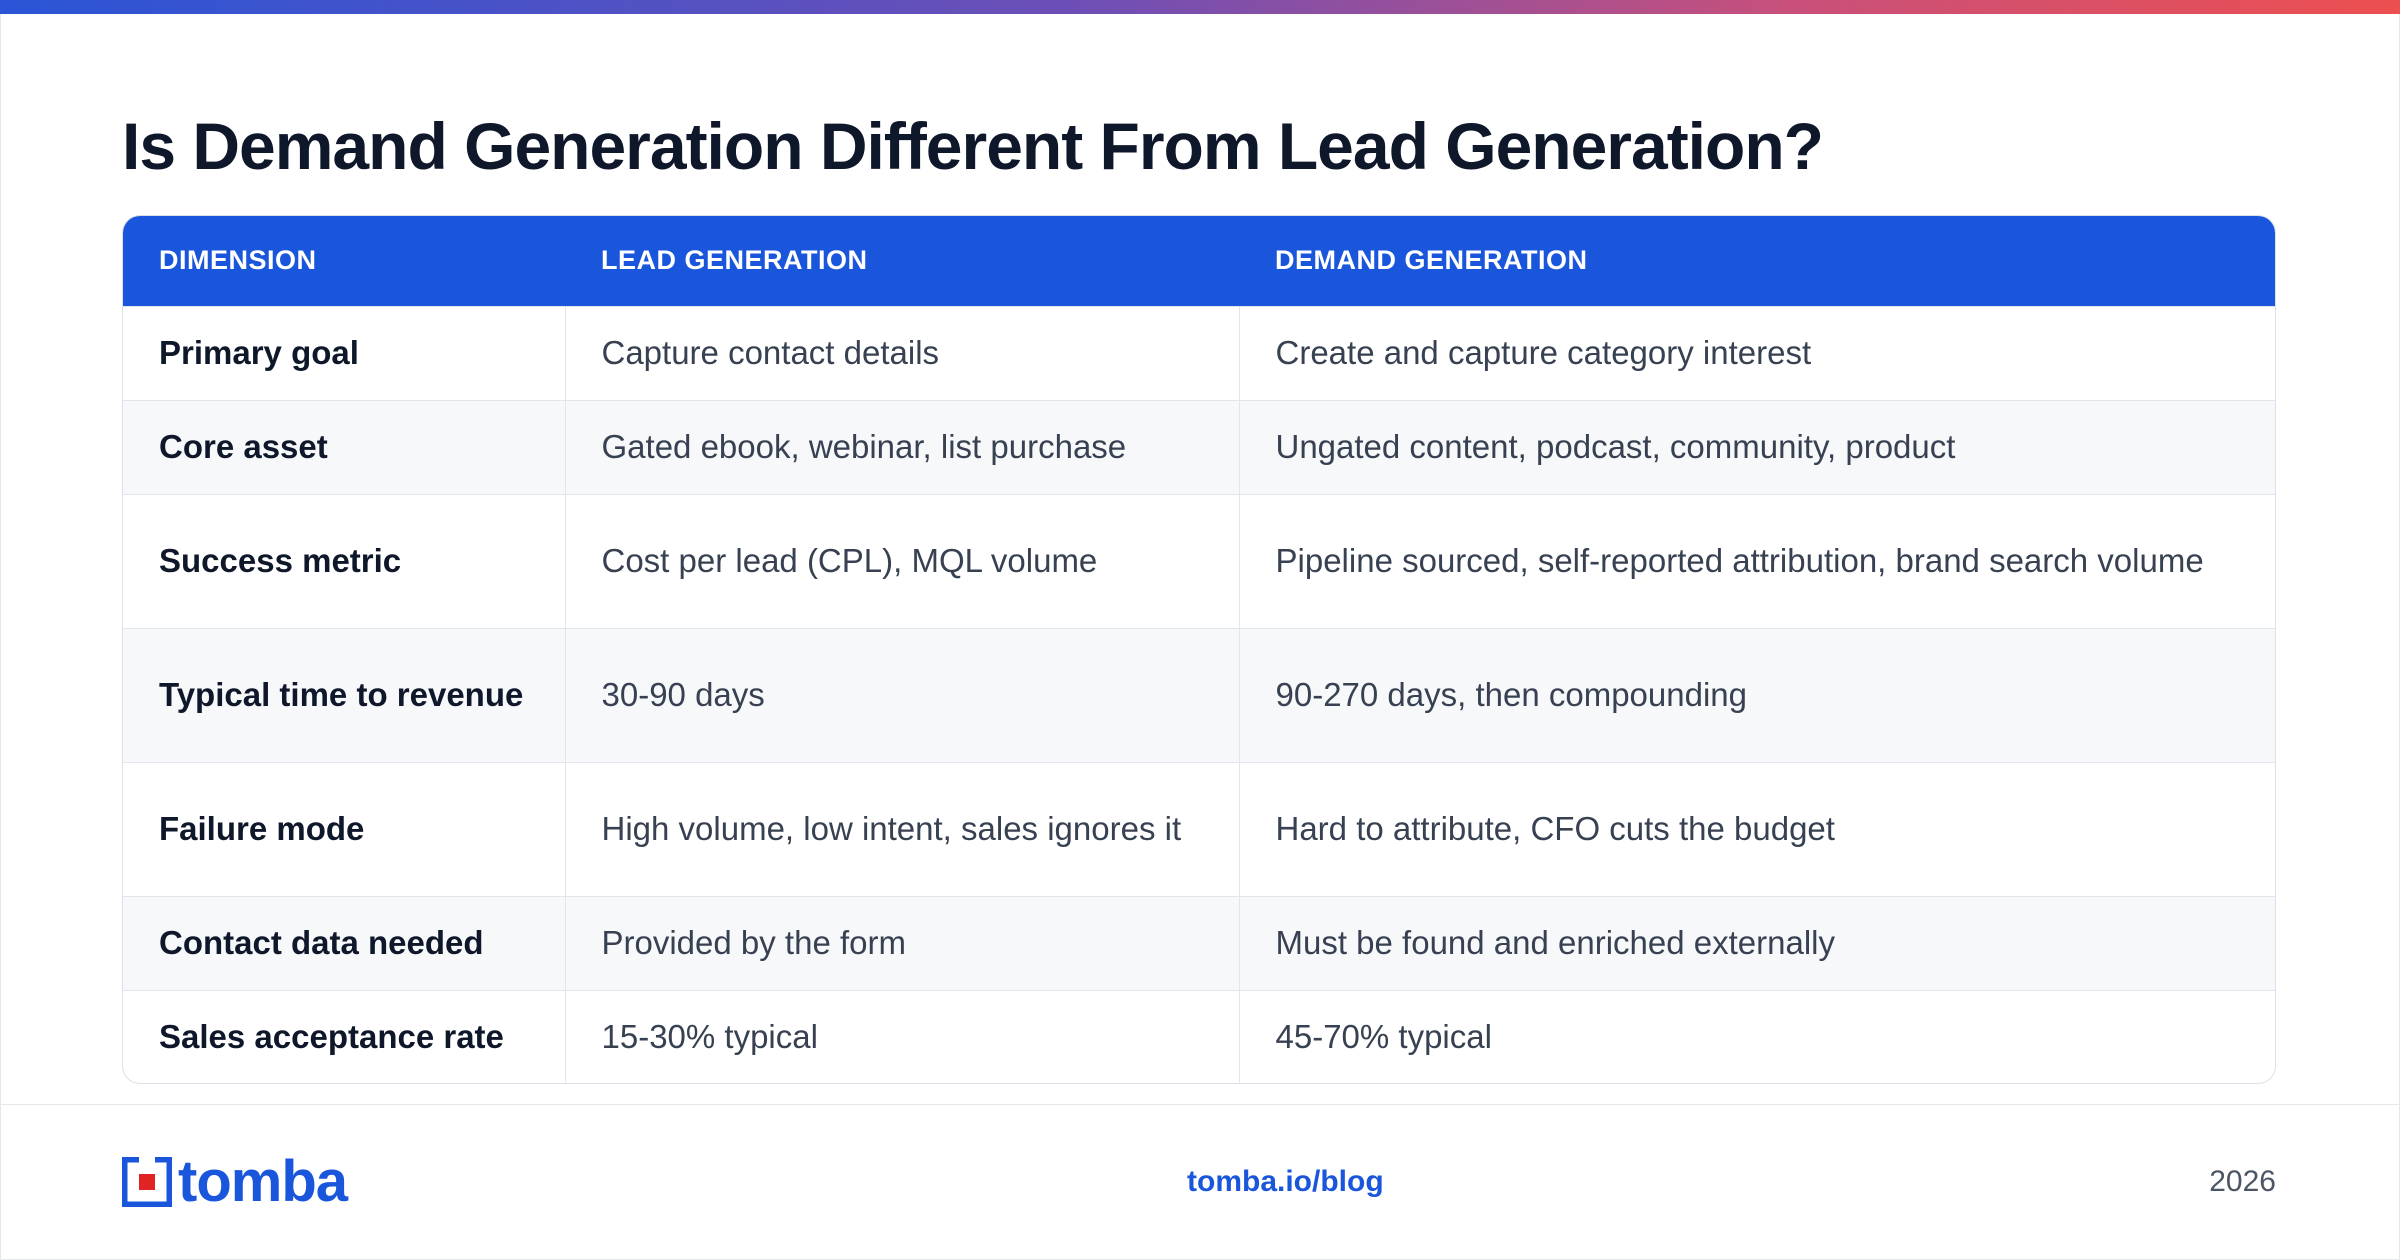 The width and height of the screenshot is (2400, 1260). Describe the element at coordinates (901, 694) in the screenshot. I see `lead-generation-cell: 30-90 days` at that location.